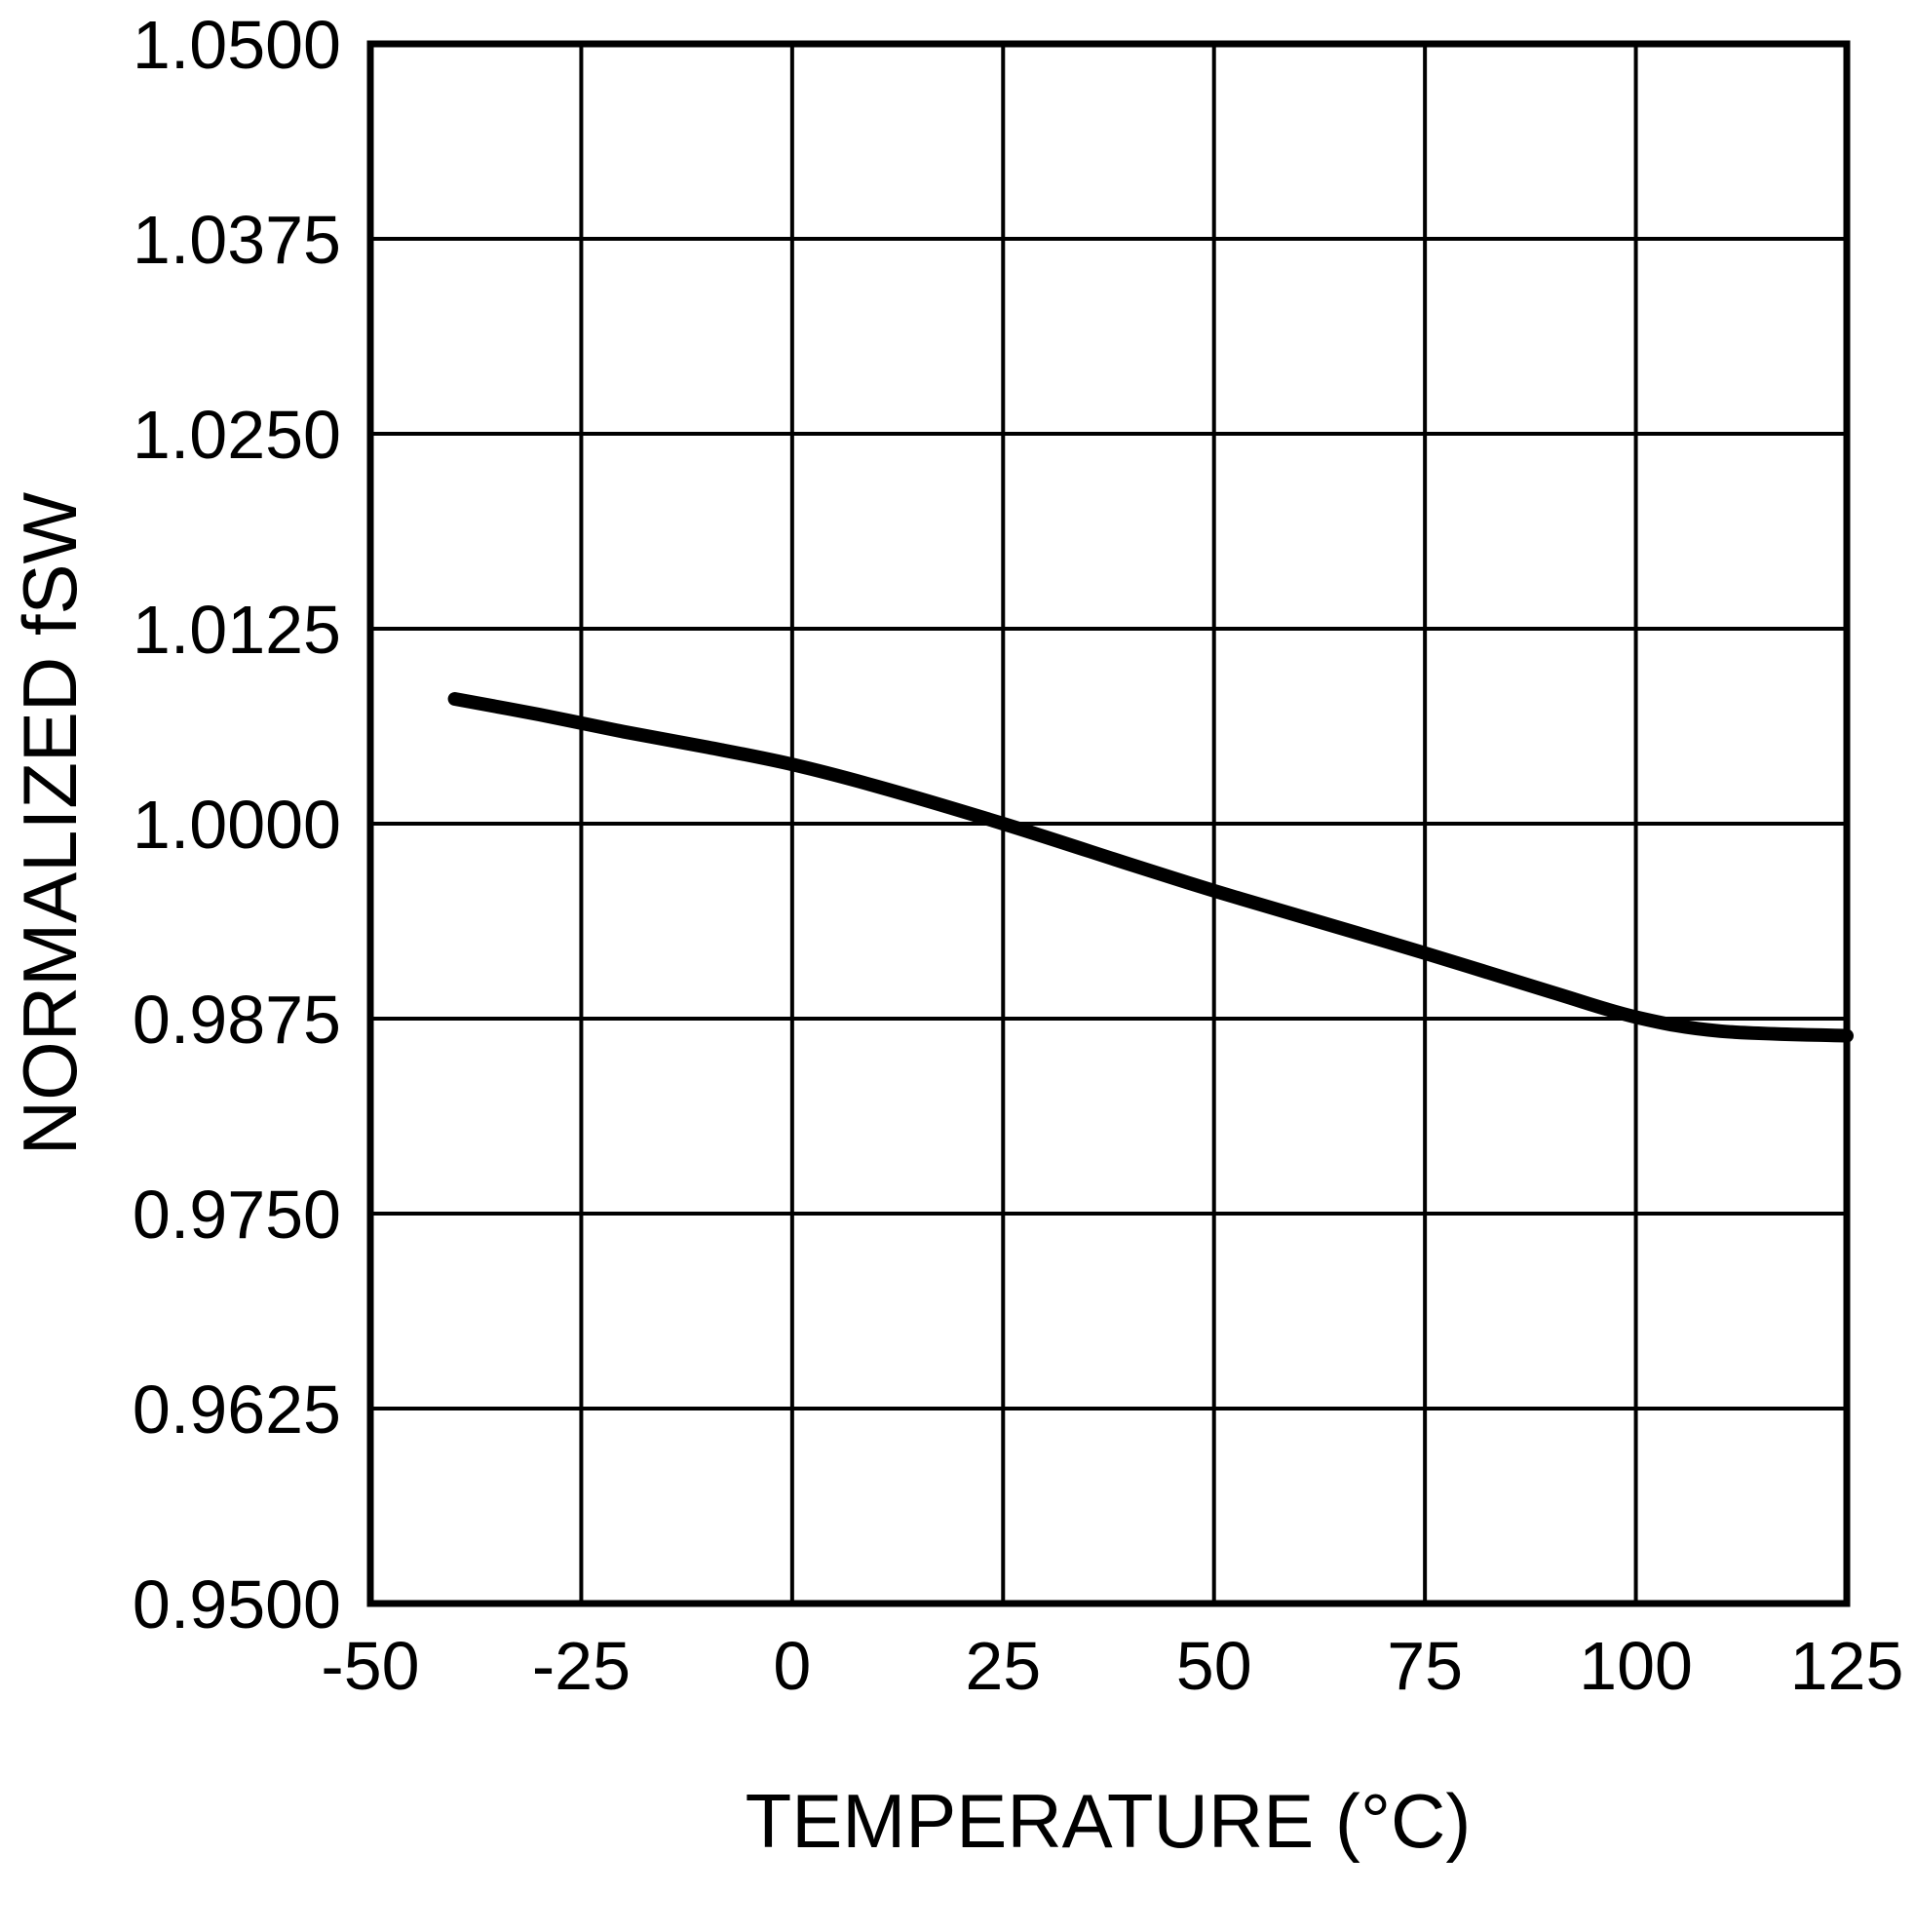 The width and height of the screenshot is (1915, 1932). What do you see at coordinates (237, 1020) in the screenshot?
I see `y-tick-label: 0.9875` at bounding box center [237, 1020].